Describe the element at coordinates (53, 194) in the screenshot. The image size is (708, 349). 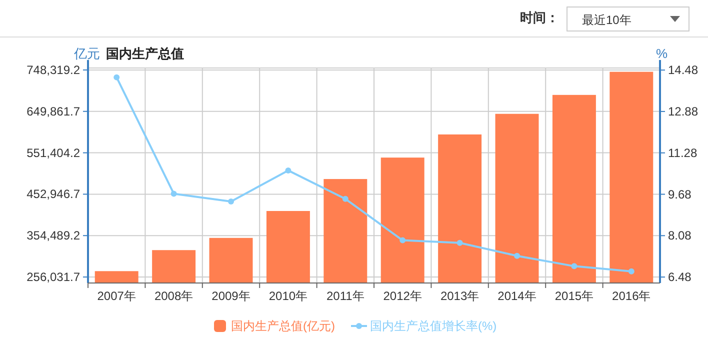
I see `y-tick-label: 452,946.7` at that location.